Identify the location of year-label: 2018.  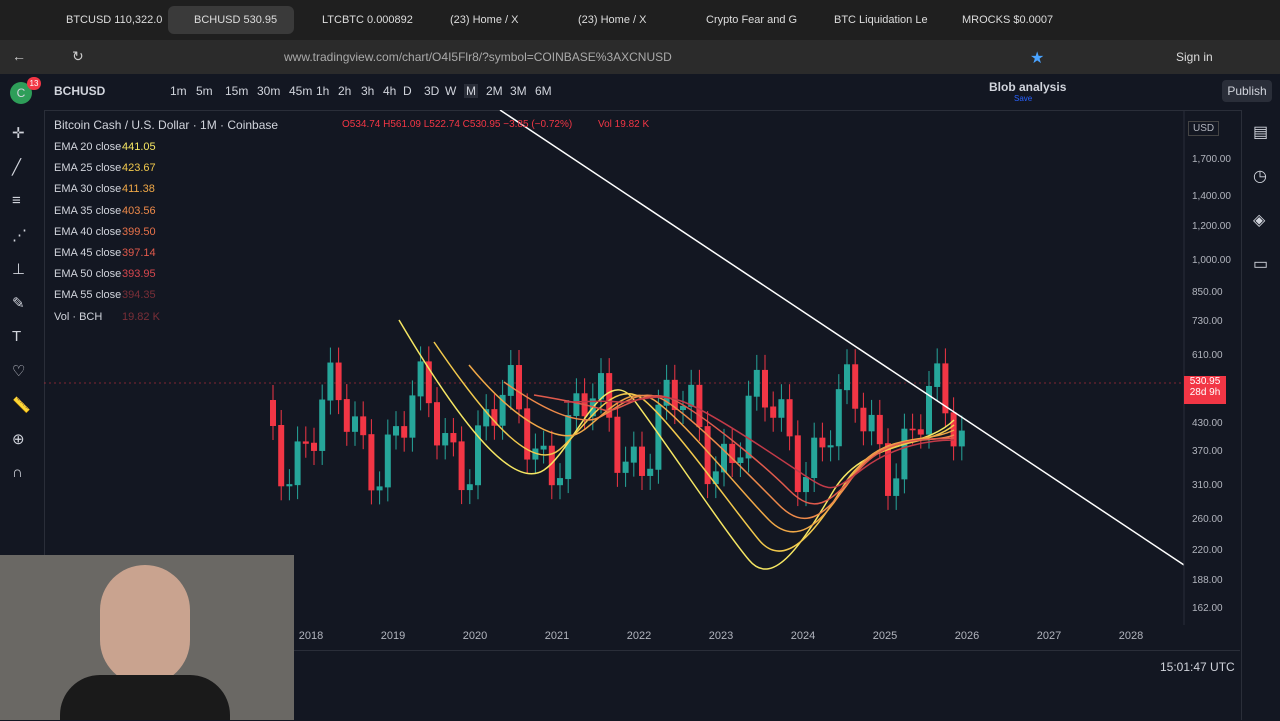
(311, 636).